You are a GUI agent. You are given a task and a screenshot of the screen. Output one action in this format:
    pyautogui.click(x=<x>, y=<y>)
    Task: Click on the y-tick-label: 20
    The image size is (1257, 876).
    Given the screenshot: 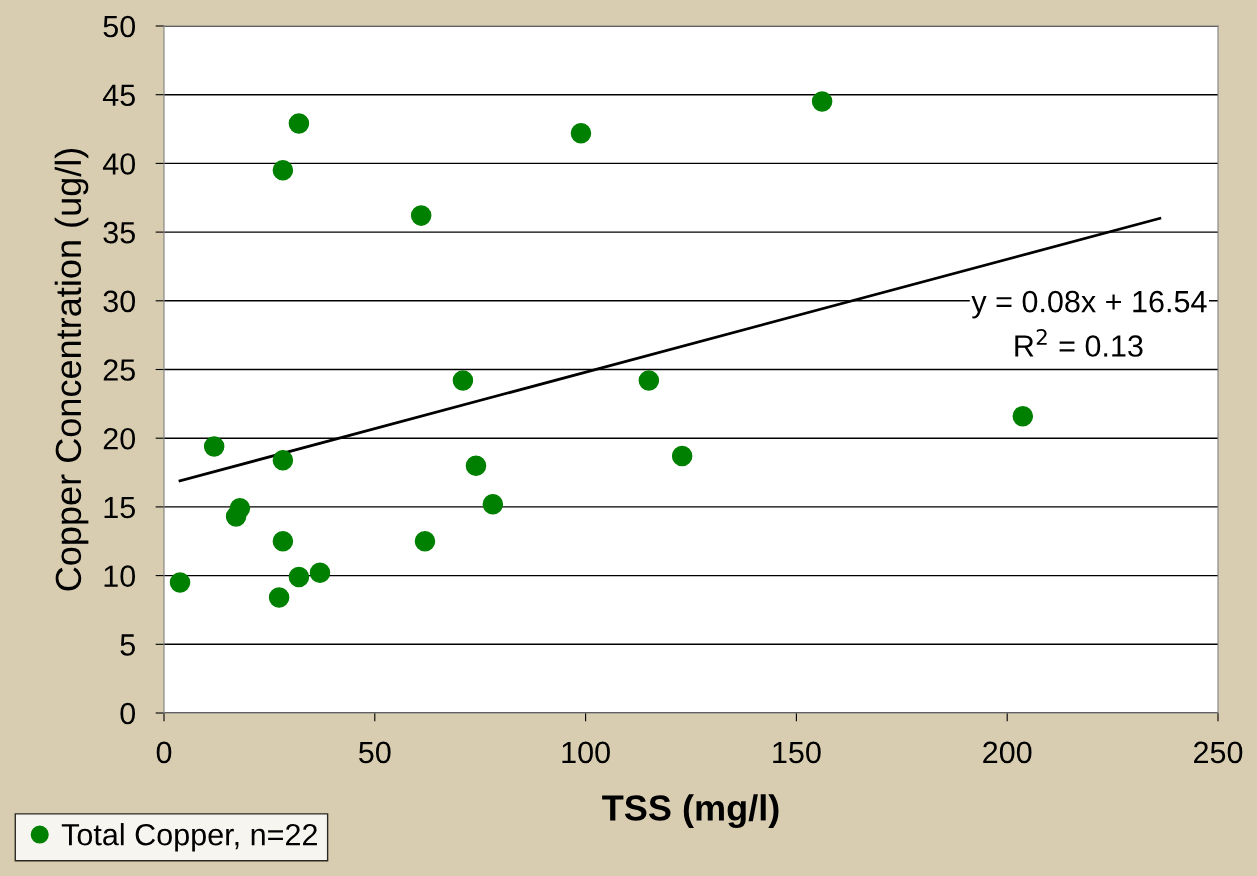 What is the action you would take?
    pyautogui.click(x=119, y=438)
    